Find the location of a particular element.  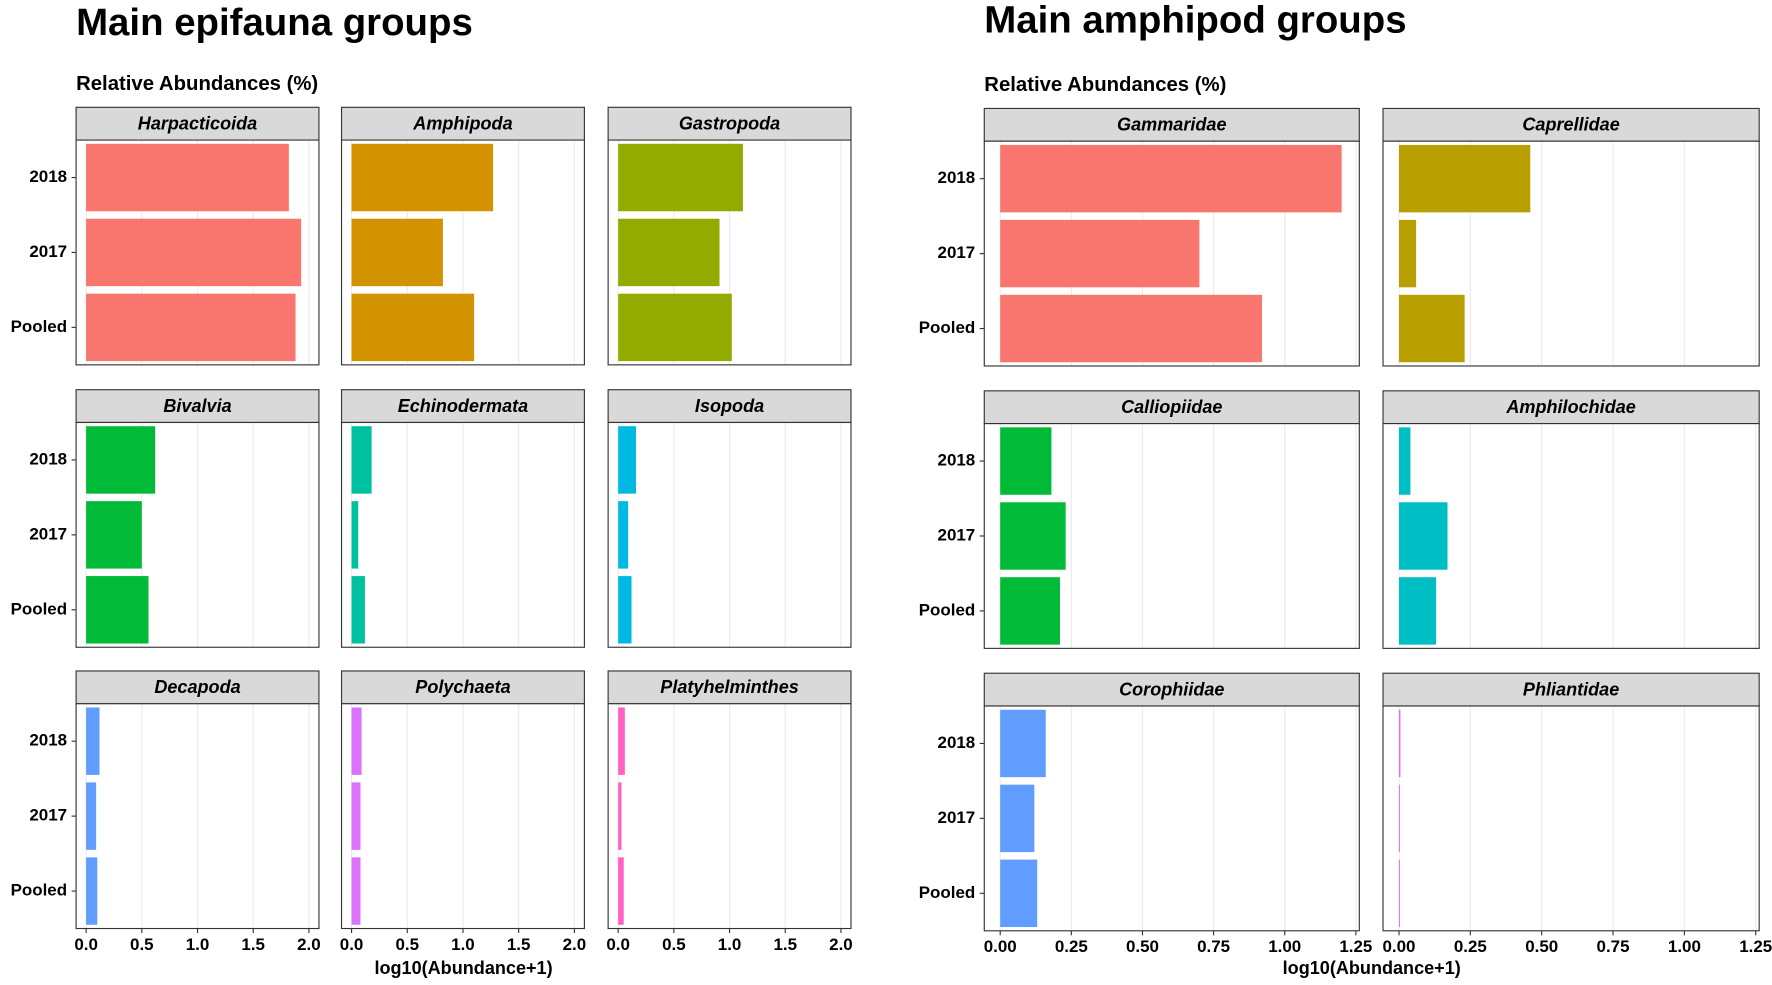

strip-label: Polychaeta is located at coordinates (462, 687).